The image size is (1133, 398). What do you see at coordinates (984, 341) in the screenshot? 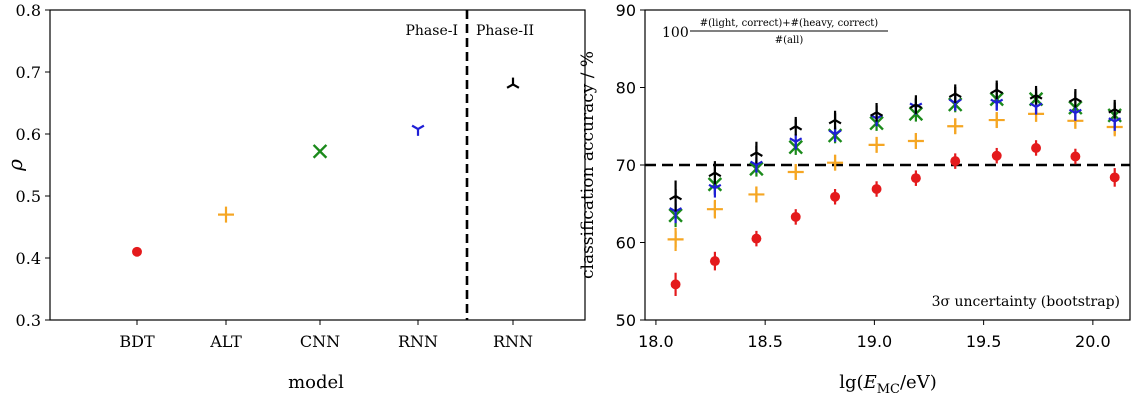
I see `right-x-tick-label: 19.5` at bounding box center [984, 341].